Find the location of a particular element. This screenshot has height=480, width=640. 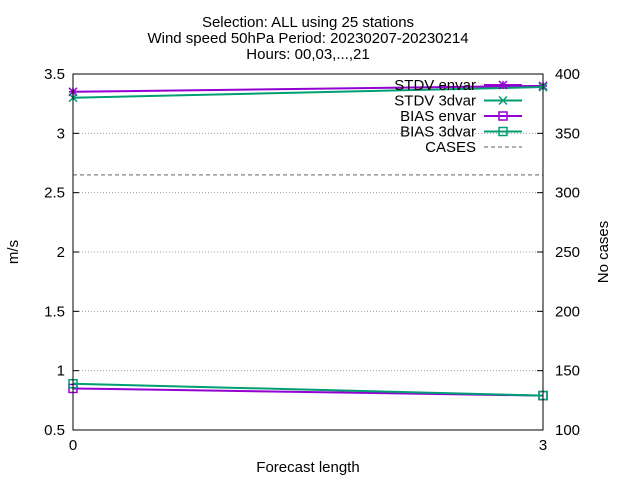

title-line-3: Hours: 00,03,...,21 is located at coordinates (307, 54).